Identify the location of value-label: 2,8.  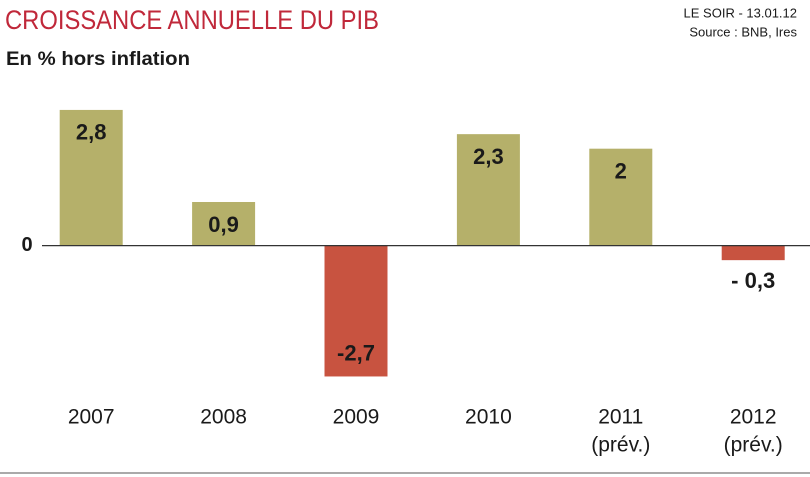
(91, 132).